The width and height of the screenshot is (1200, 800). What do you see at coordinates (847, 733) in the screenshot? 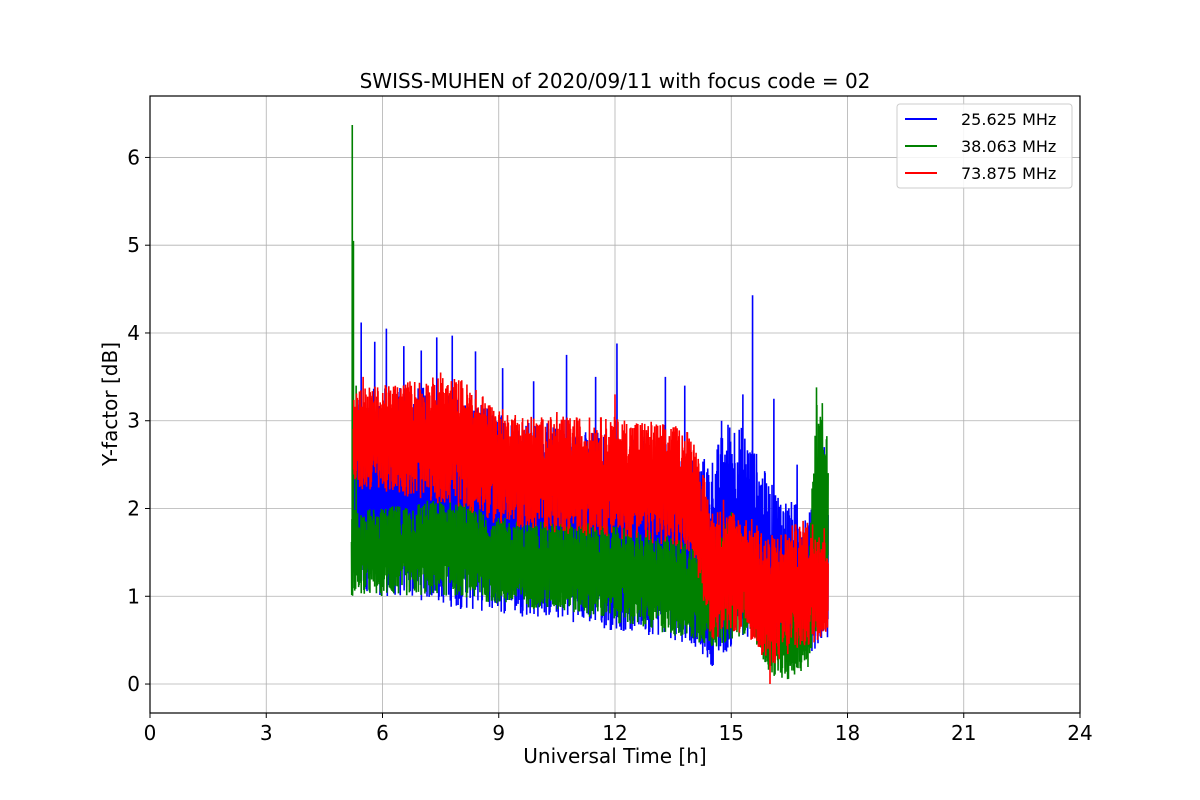
I see `x-tick-label: 18` at bounding box center [847, 733].